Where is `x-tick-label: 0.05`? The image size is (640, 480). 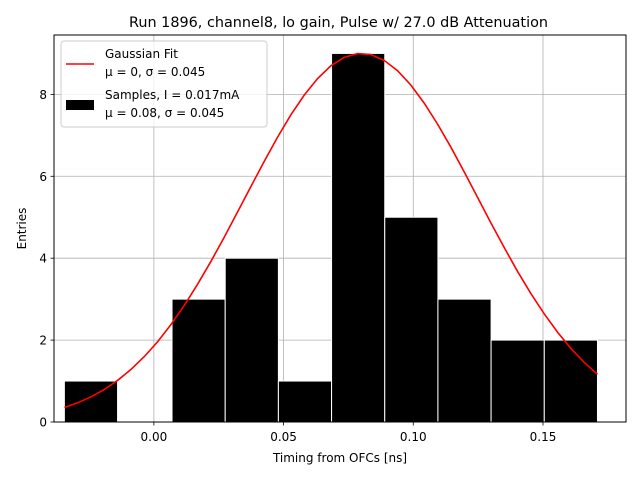
x-tick-label: 0.05 is located at coordinates (283, 437).